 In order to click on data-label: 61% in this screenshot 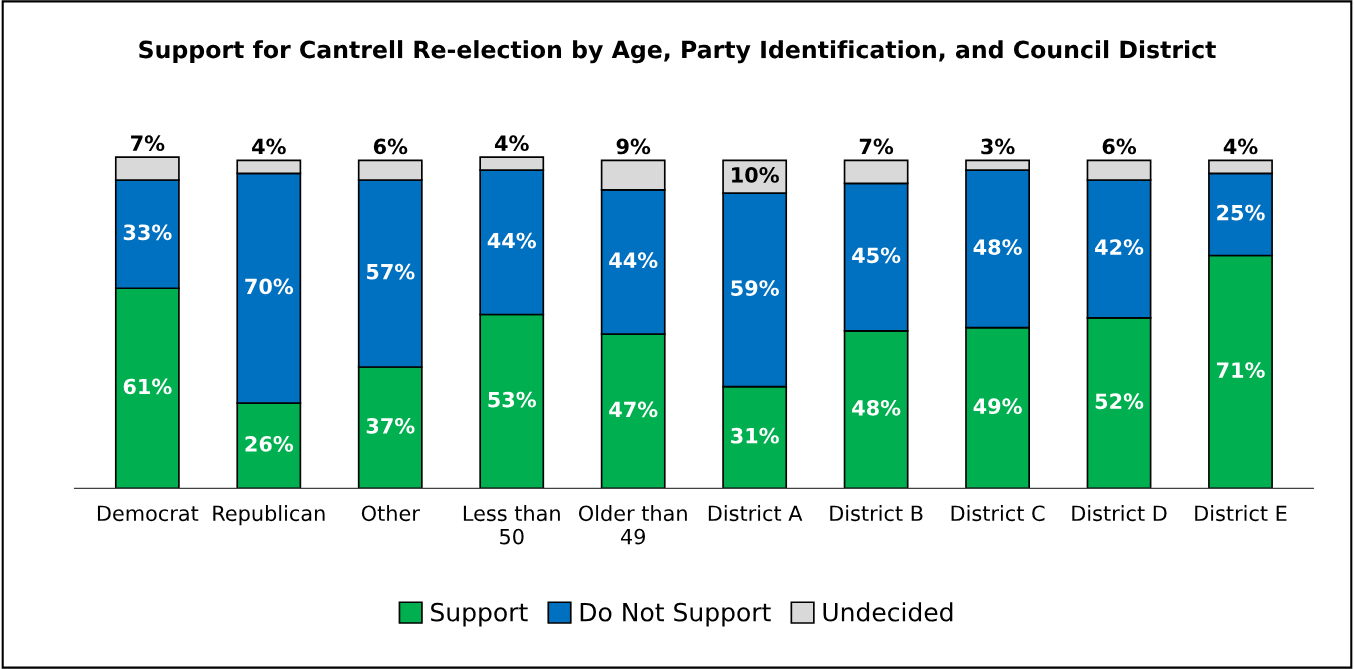, I will do `click(147, 386)`.